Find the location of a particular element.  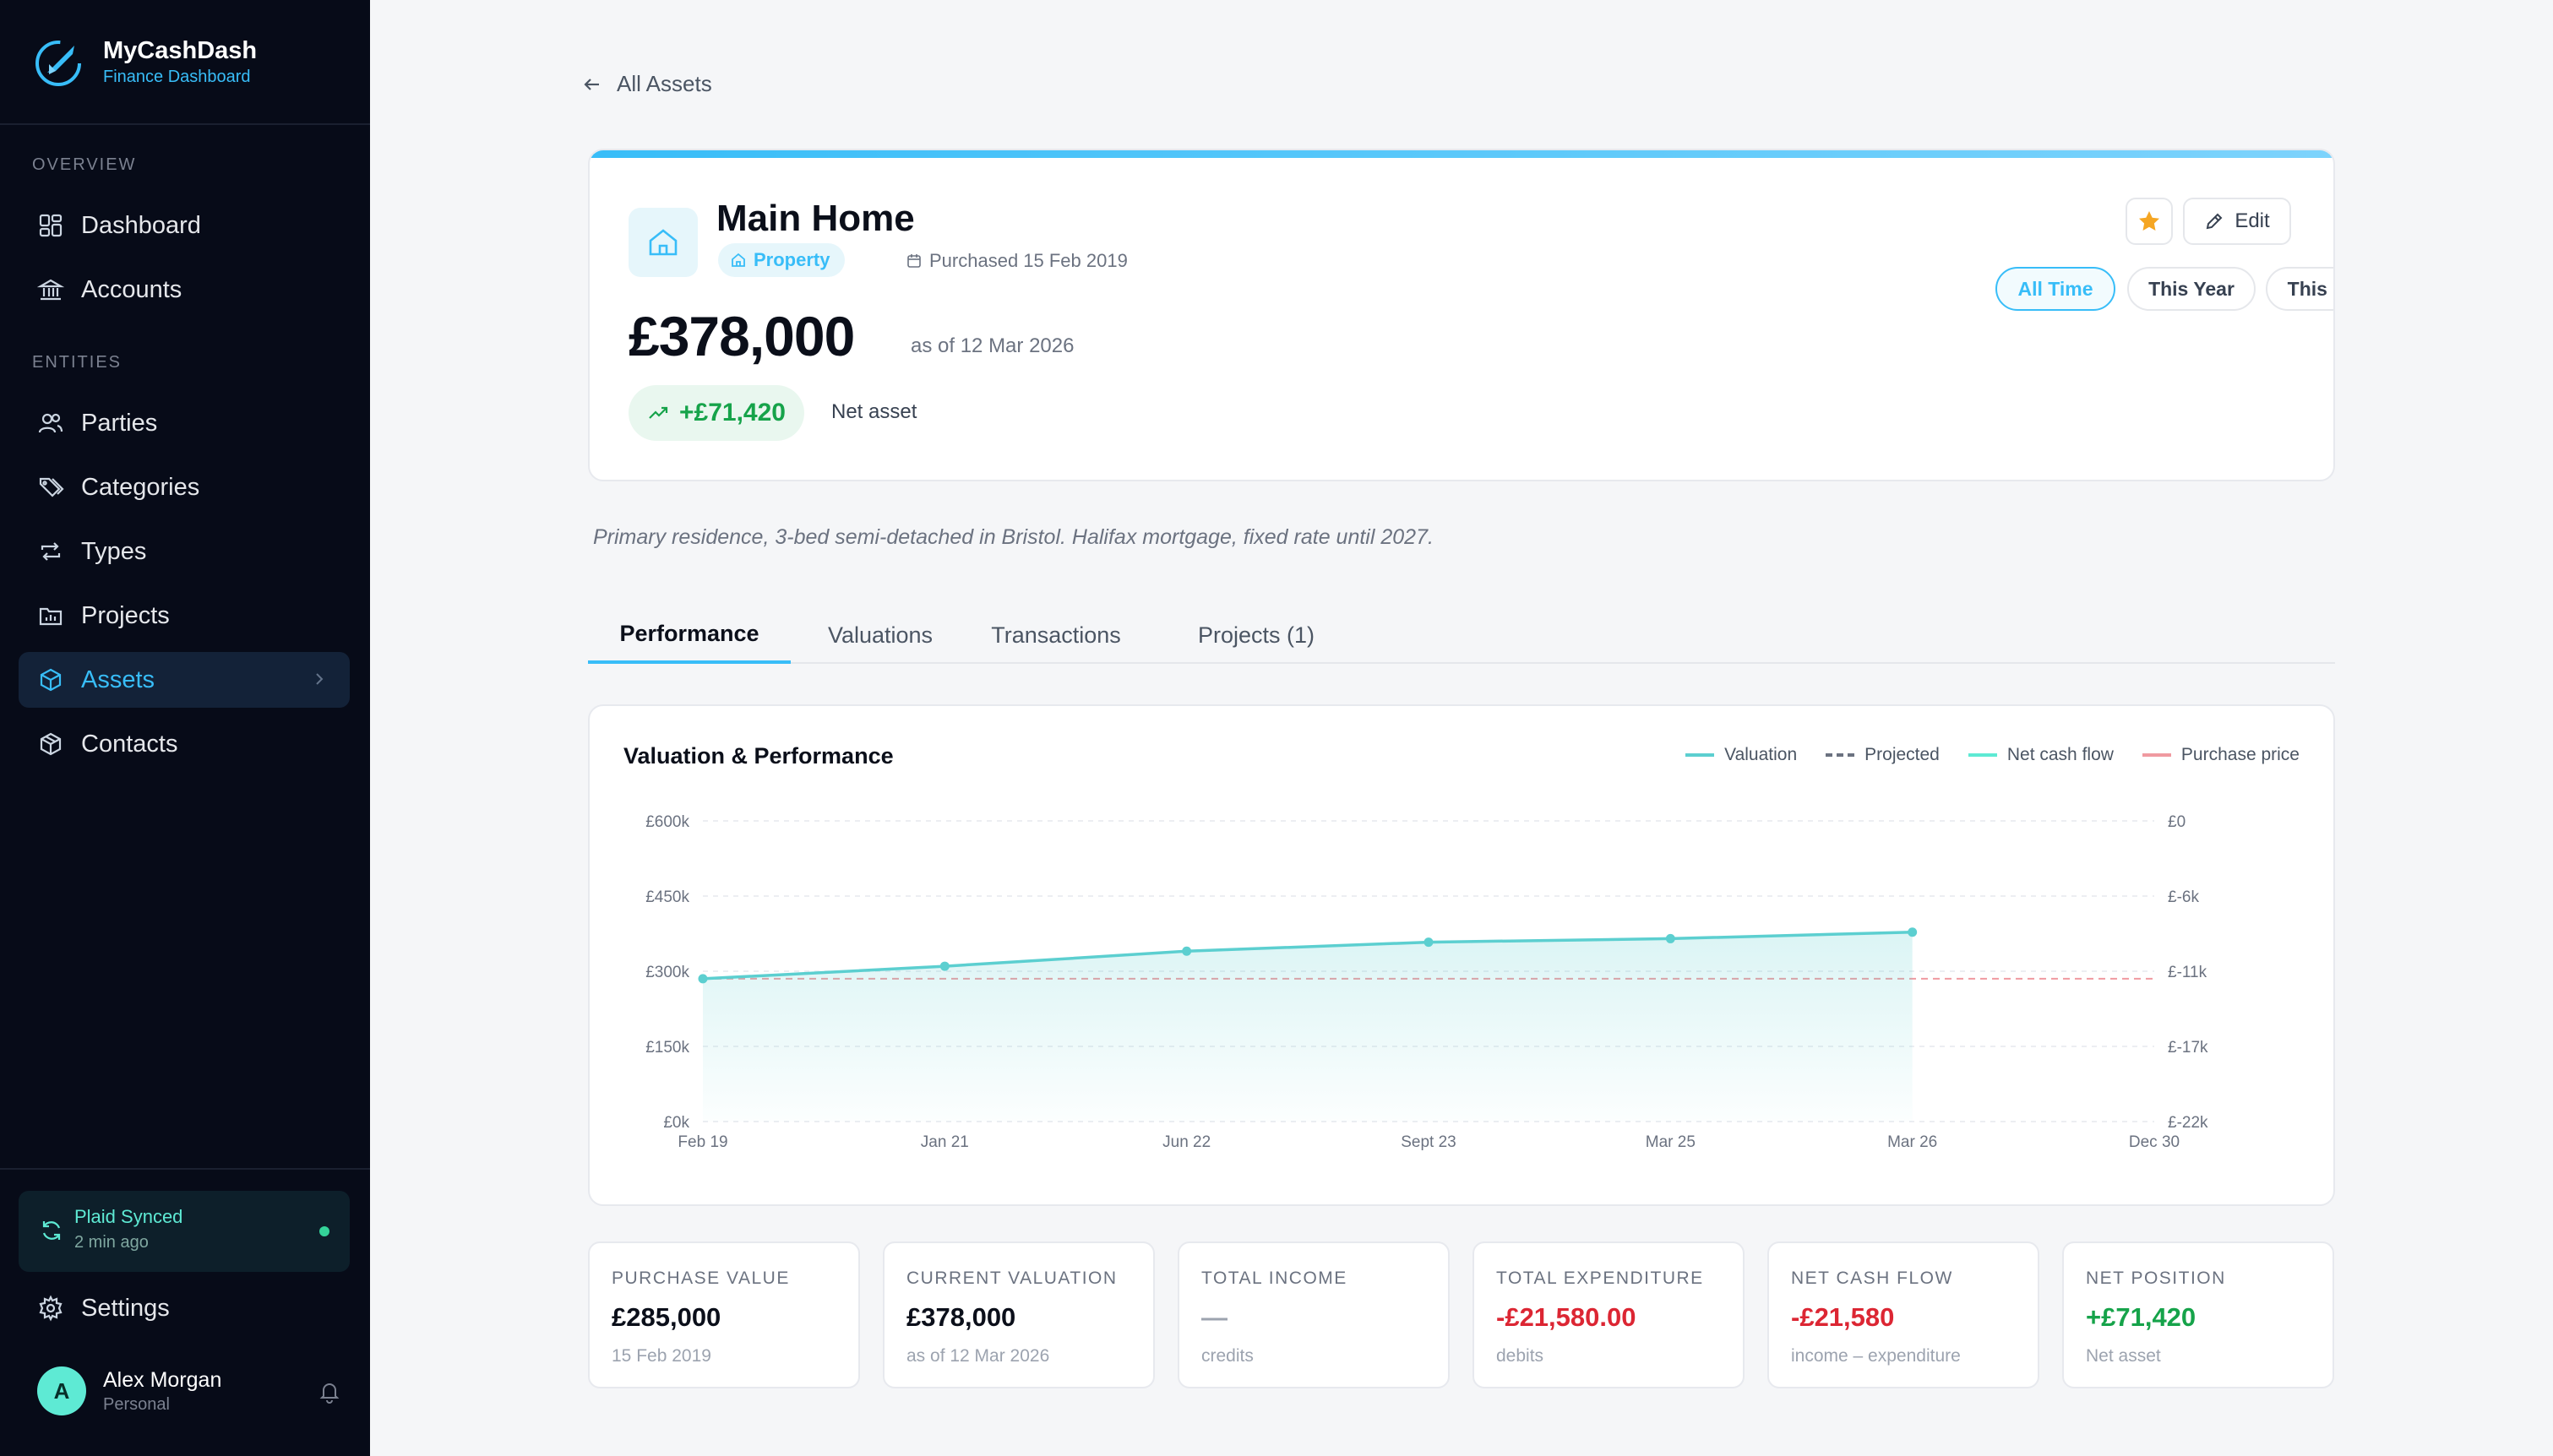

package-icon is located at coordinates (51, 744).